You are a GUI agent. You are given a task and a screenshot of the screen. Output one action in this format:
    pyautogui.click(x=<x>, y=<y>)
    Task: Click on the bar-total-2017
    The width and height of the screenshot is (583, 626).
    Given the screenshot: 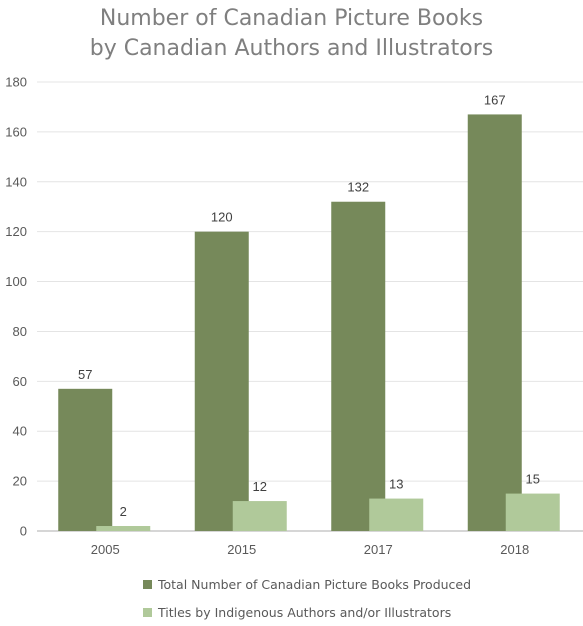 What is the action you would take?
    pyautogui.click(x=358, y=366)
    